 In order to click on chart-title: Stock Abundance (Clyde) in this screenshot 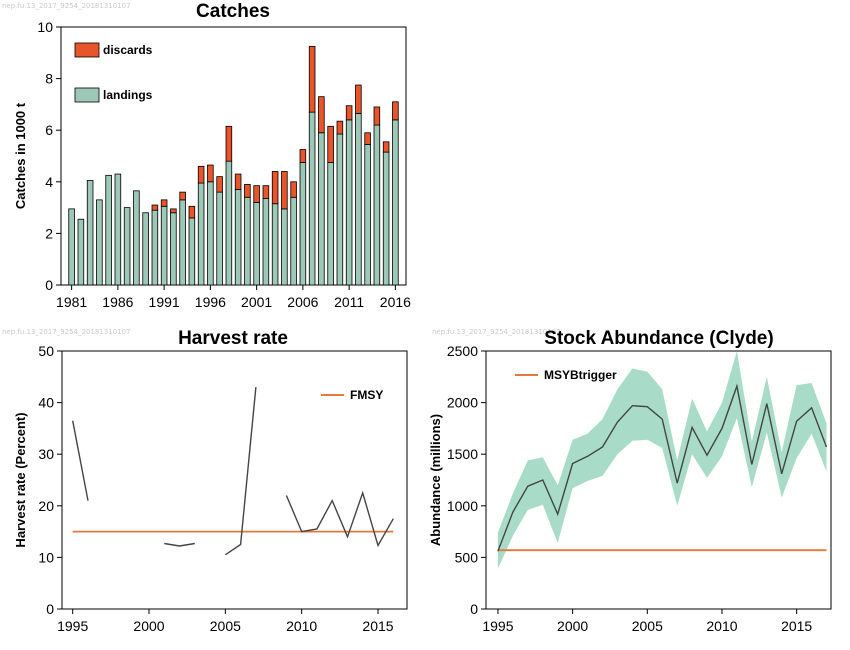, I will do `click(658, 338)`.